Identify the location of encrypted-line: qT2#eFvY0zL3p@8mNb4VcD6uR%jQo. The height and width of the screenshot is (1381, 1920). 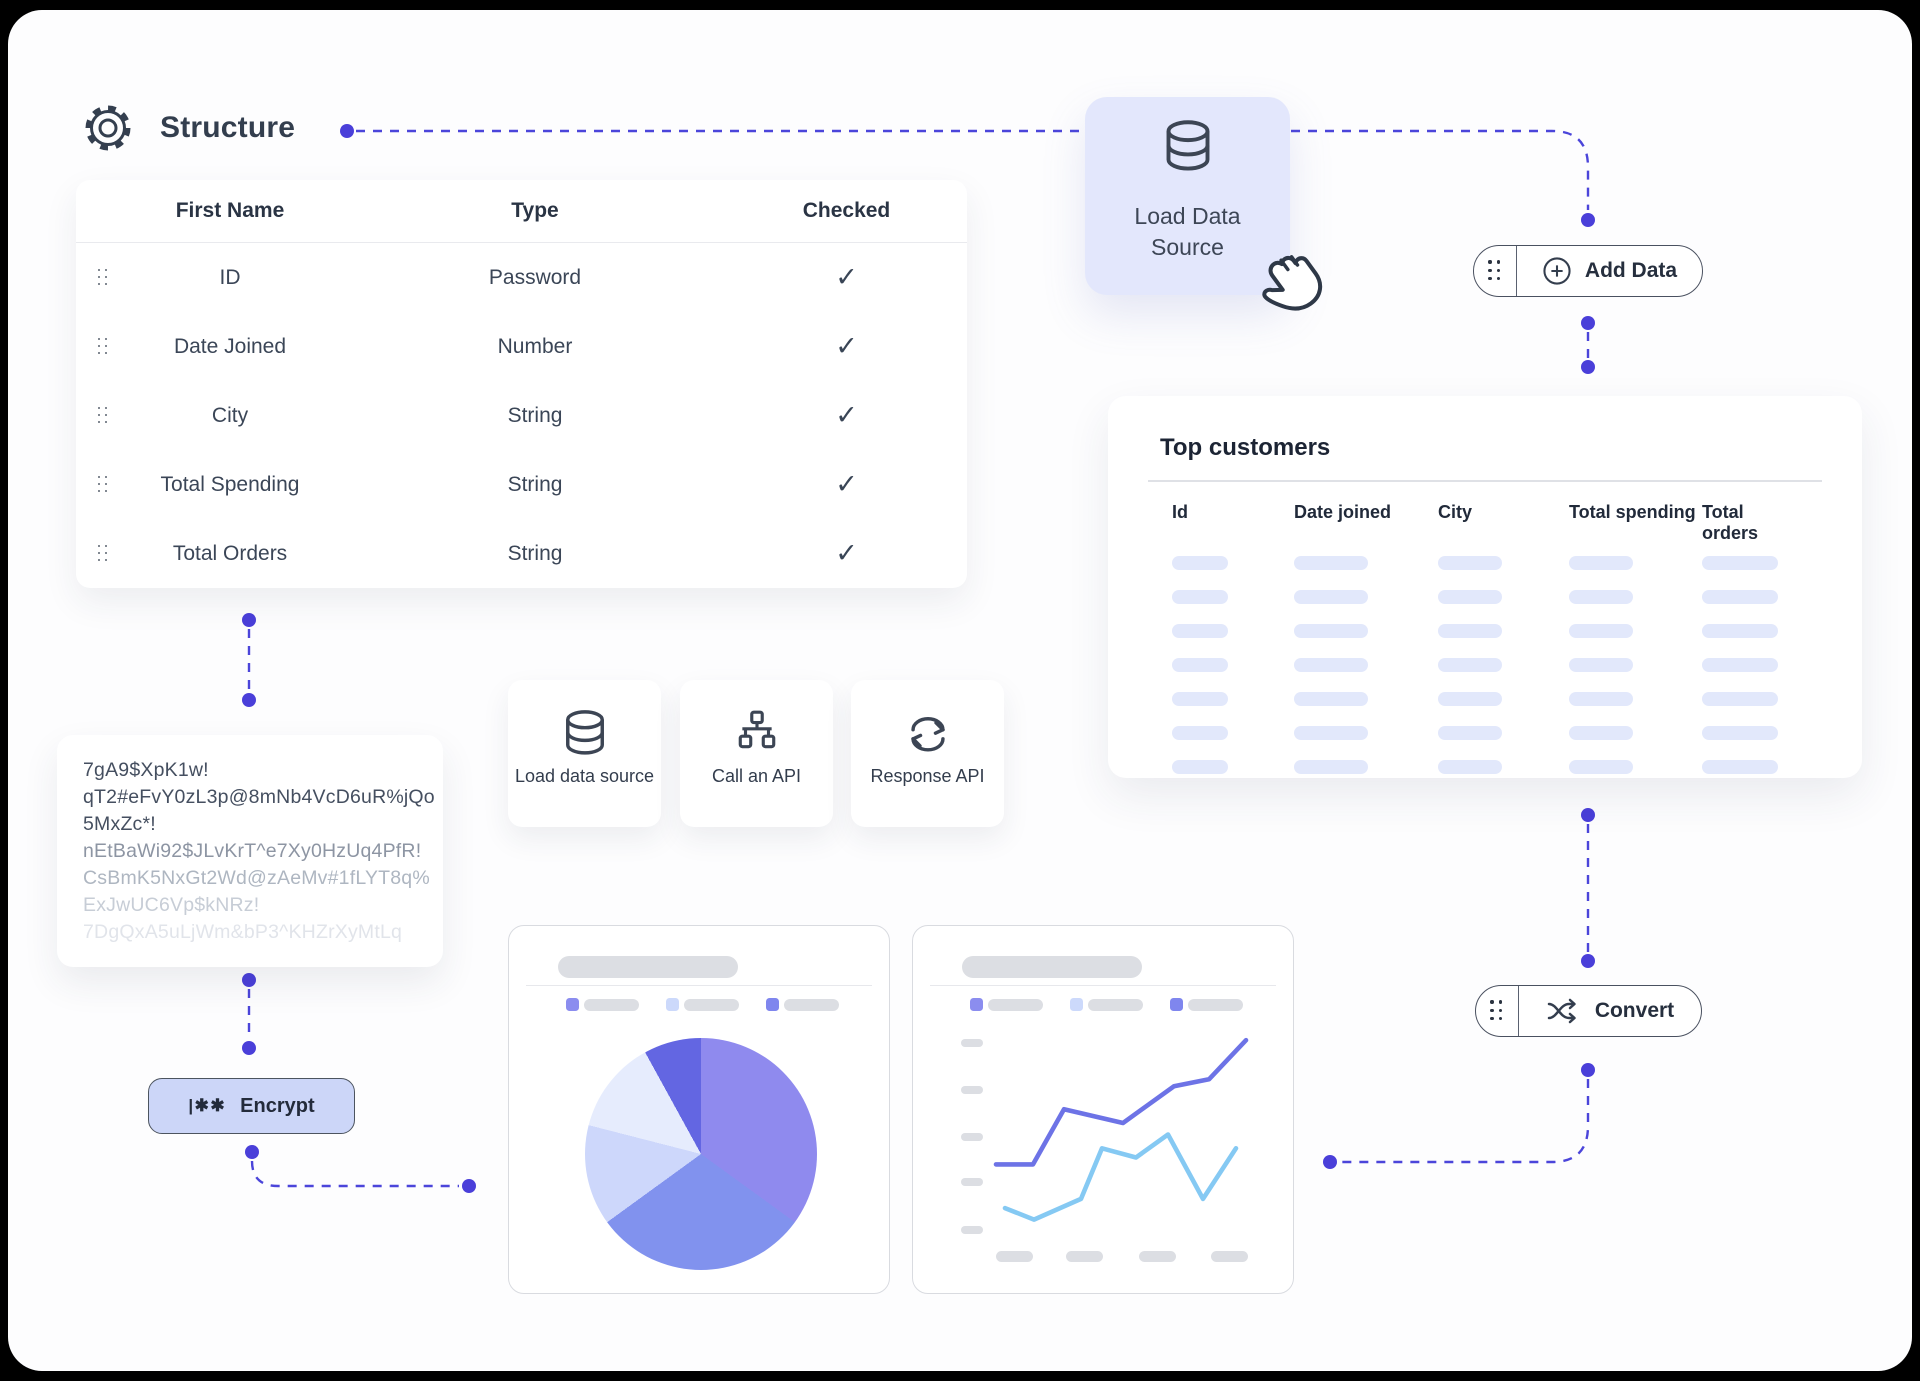
(259, 797).